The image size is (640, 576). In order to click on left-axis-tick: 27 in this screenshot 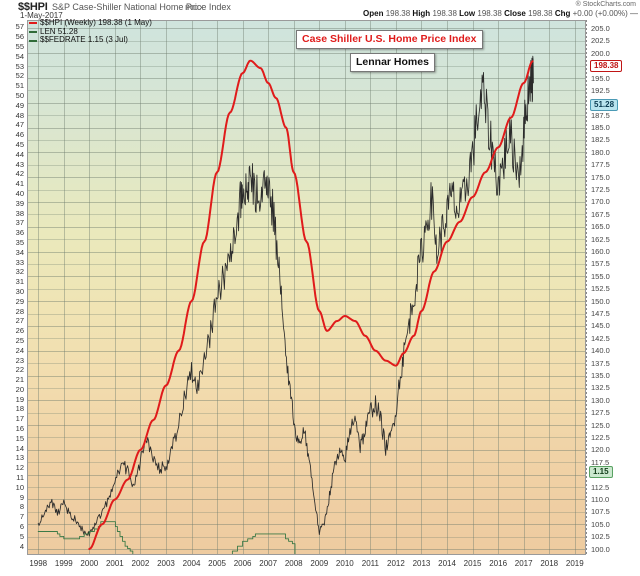, I will do `click(19, 321)`.